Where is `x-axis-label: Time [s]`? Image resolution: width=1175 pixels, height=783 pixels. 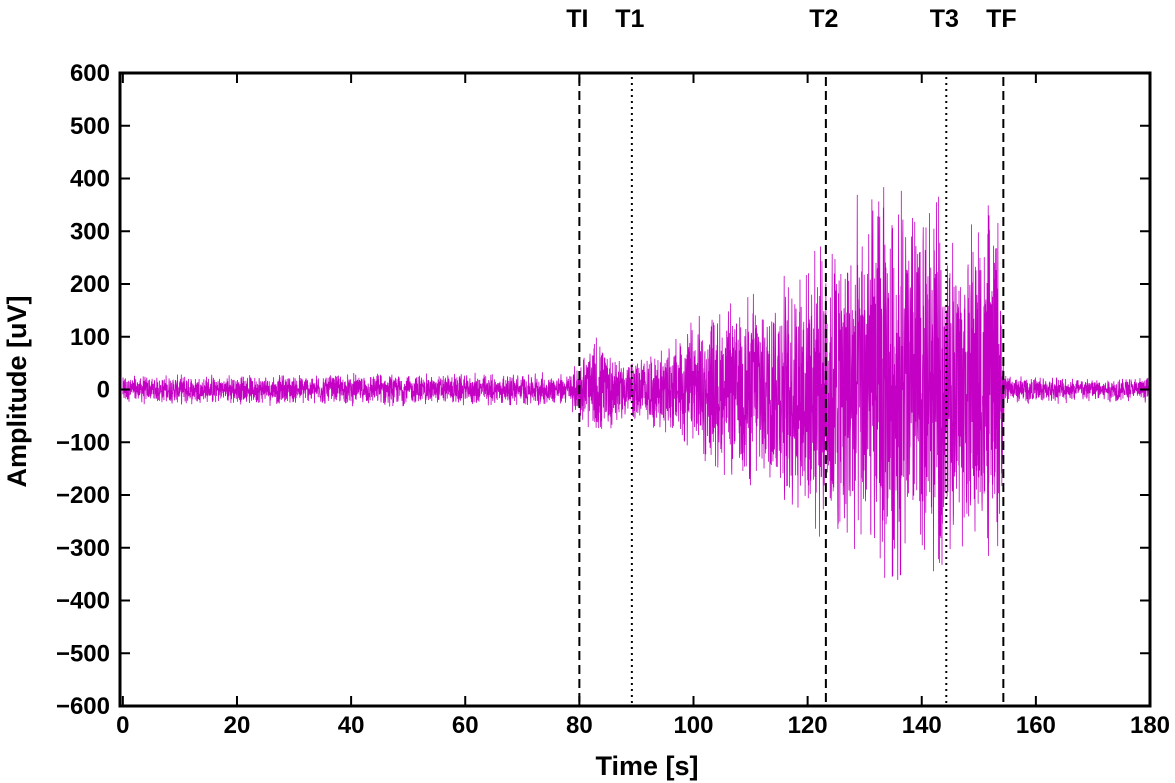 x-axis-label: Time [s] is located at coordinates (646, 766).